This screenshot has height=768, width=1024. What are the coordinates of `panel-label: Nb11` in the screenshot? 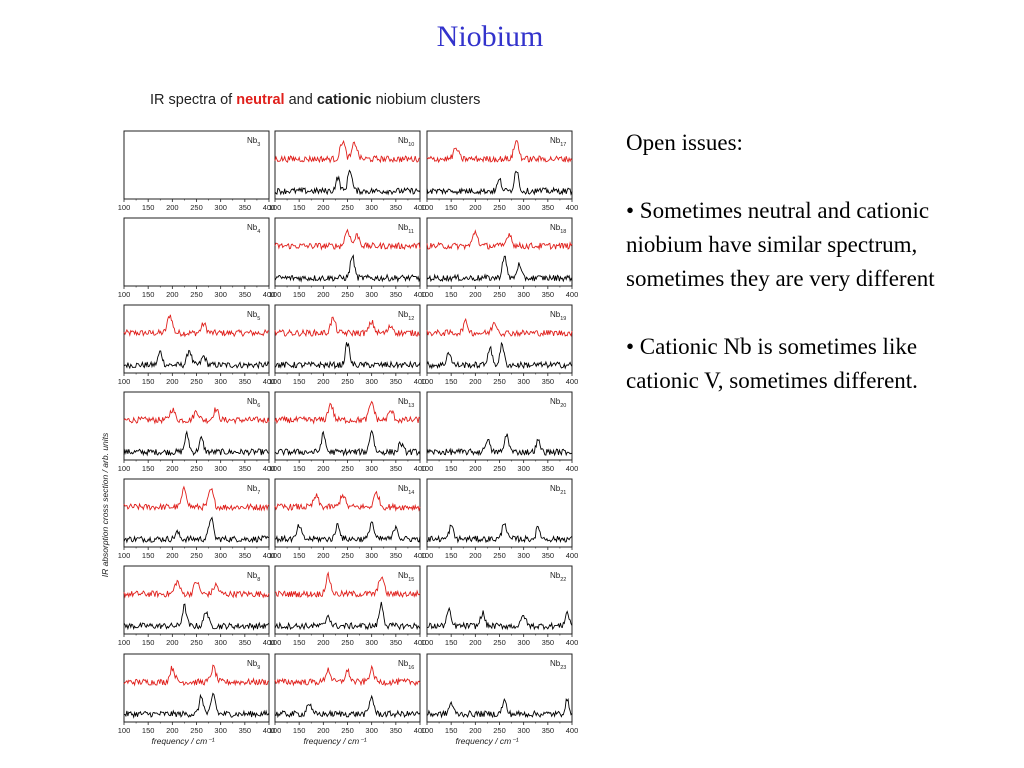 It's located at (406, 229).